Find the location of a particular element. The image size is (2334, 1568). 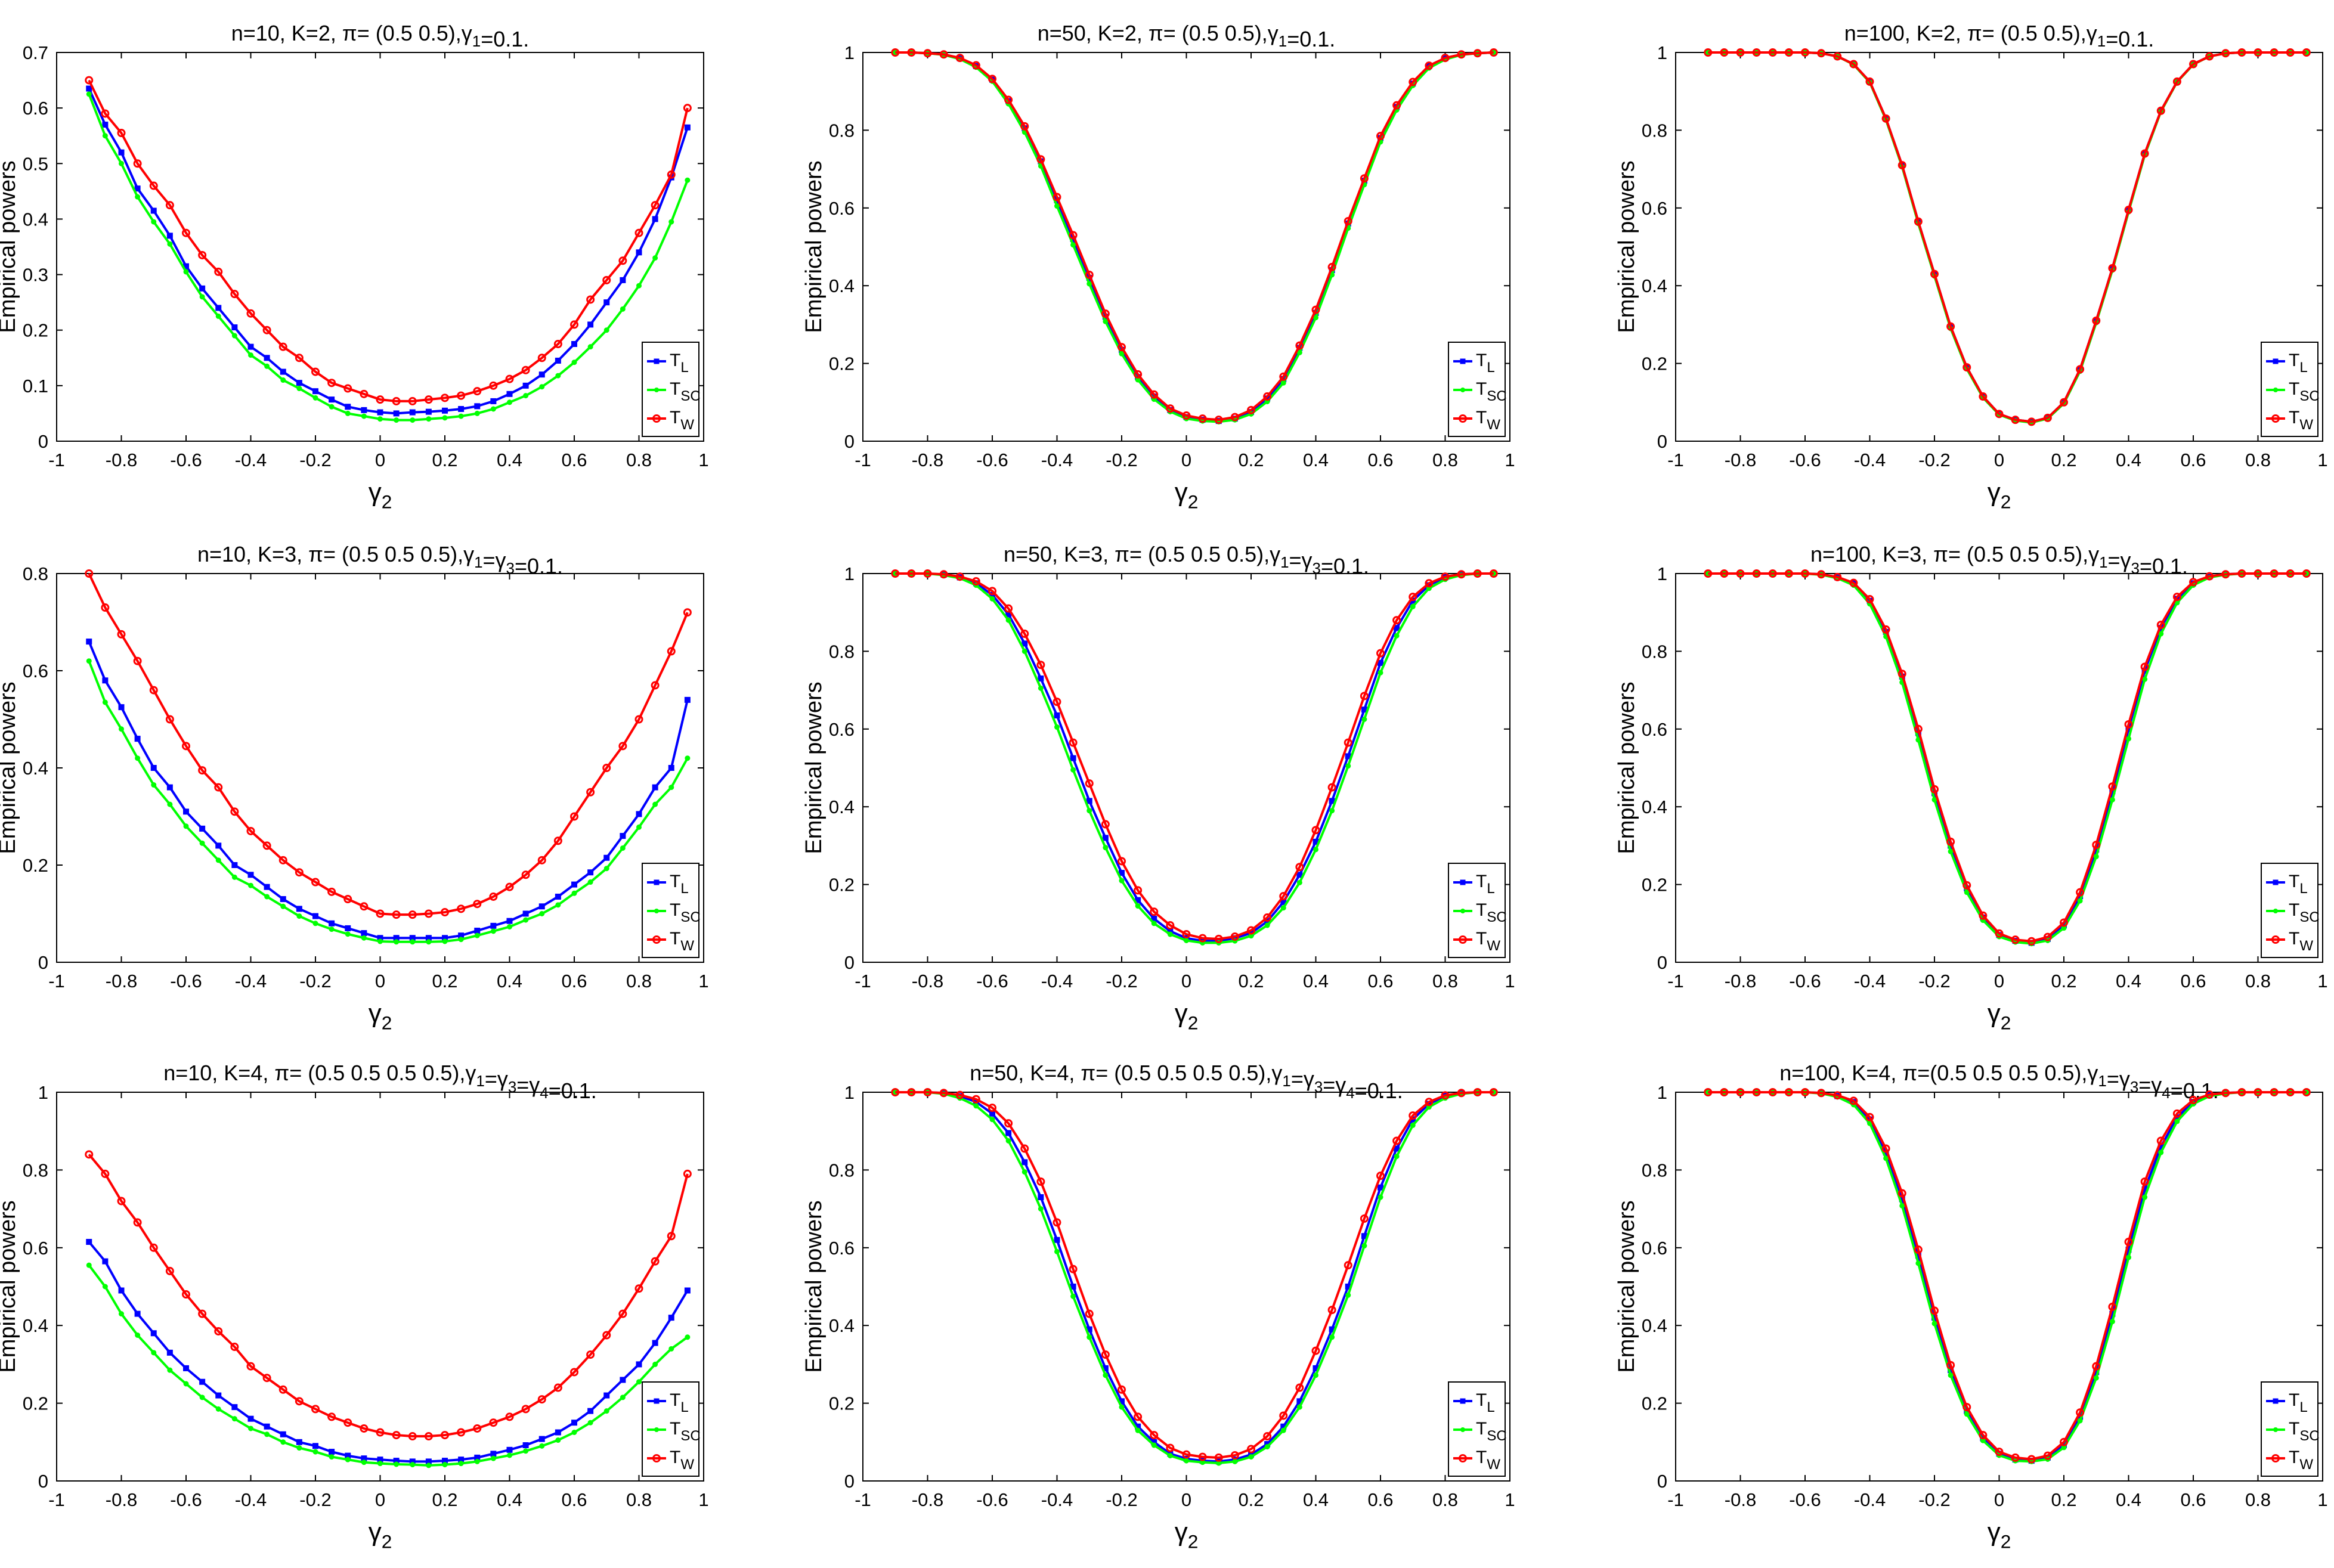

x-tick-label: 0.6 is located at coordinates (2193, 981).